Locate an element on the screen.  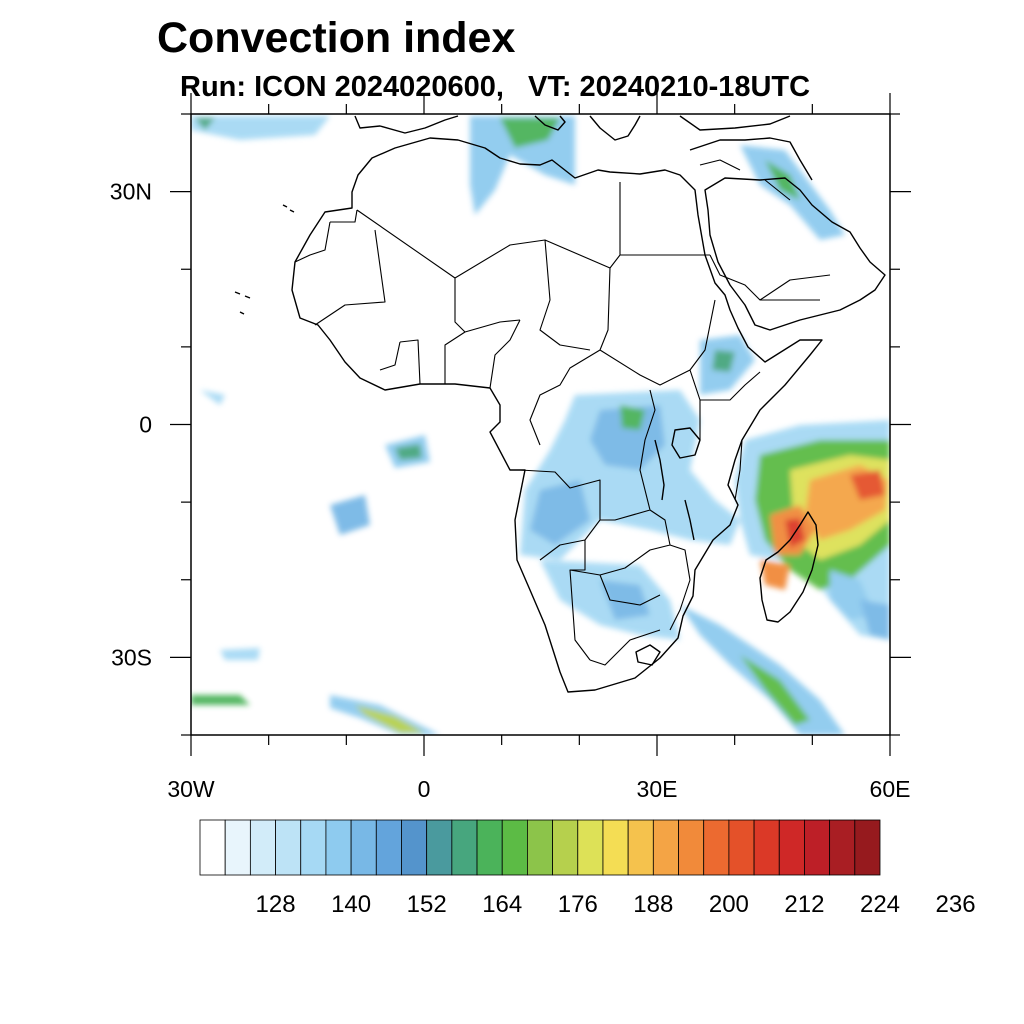
y-tick-label: 30N is located at coordinates (131, 192).